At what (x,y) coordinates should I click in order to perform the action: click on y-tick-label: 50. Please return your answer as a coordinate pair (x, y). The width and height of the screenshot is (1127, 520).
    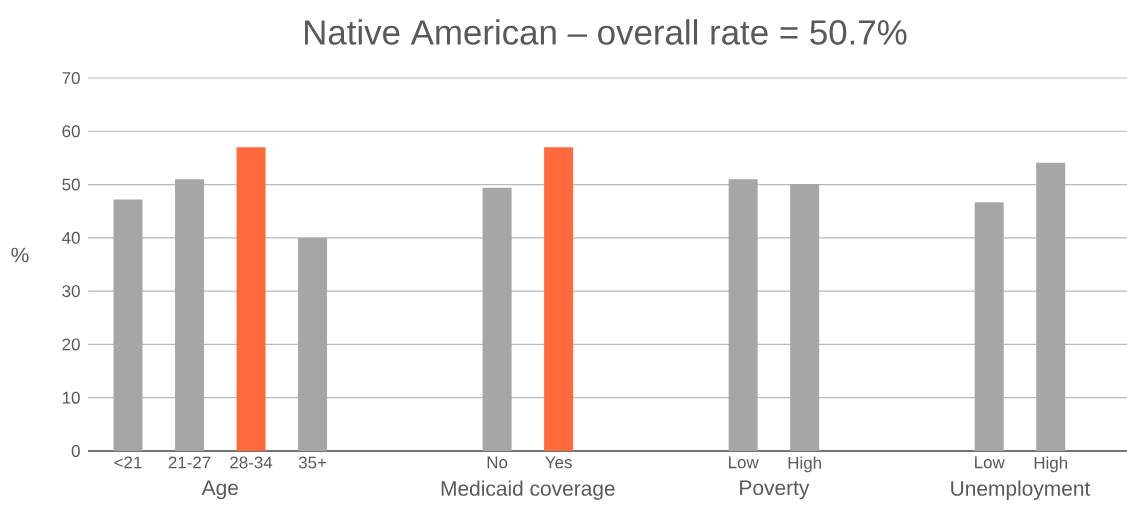
    Looking at the image, I should click on (71, 184).